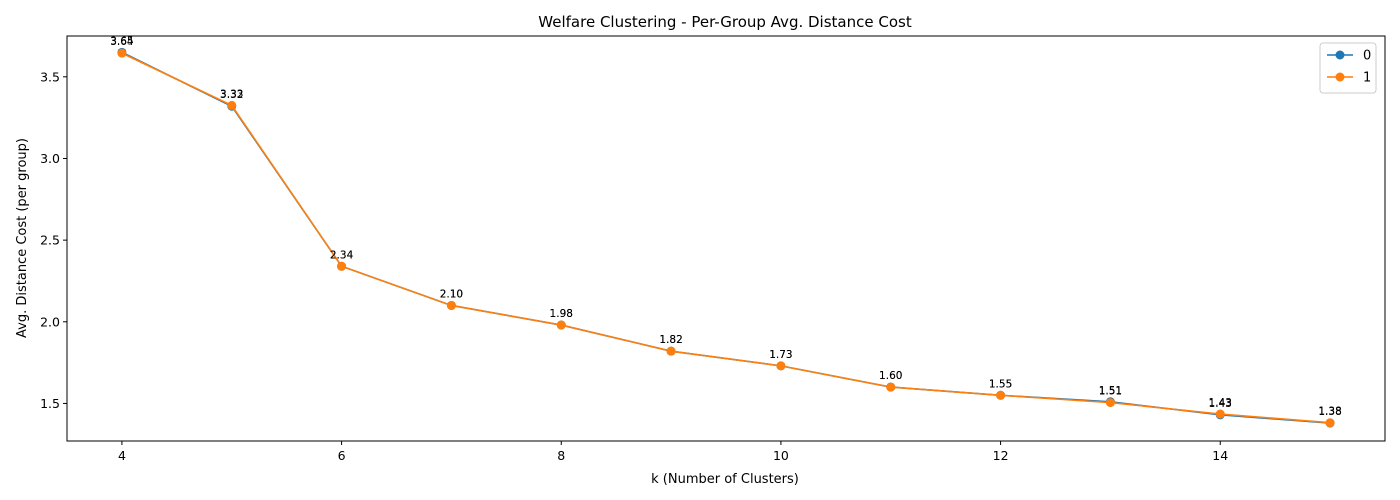 The image size is (1400, 500). I want to click on data-label-0: 1.98, so click(561, 314).